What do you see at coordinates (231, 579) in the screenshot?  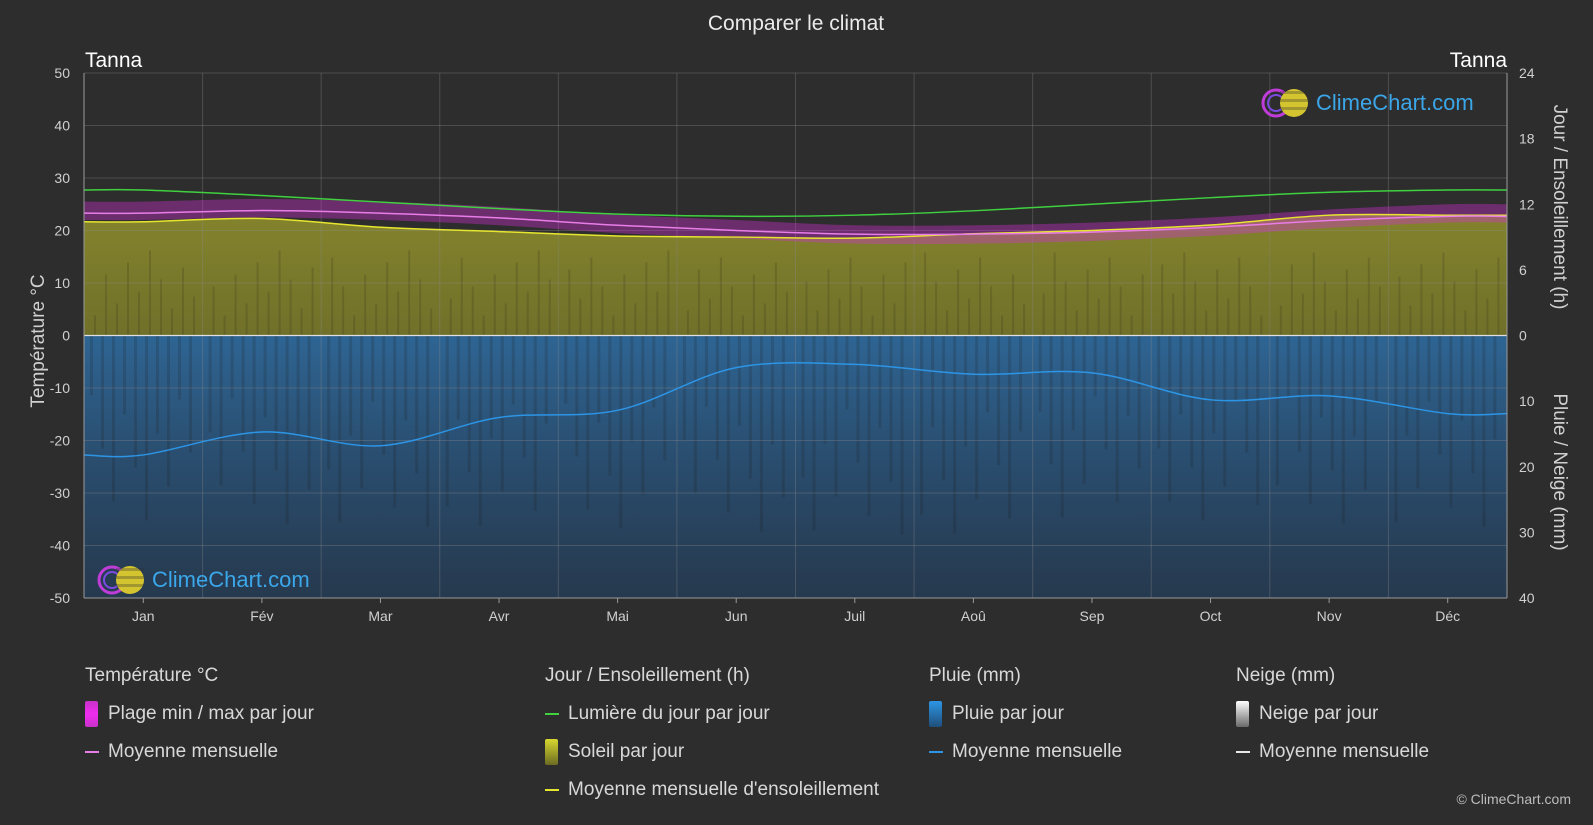 I see `logo-text: ClimeChart.com` at bounding box center [231, 579].